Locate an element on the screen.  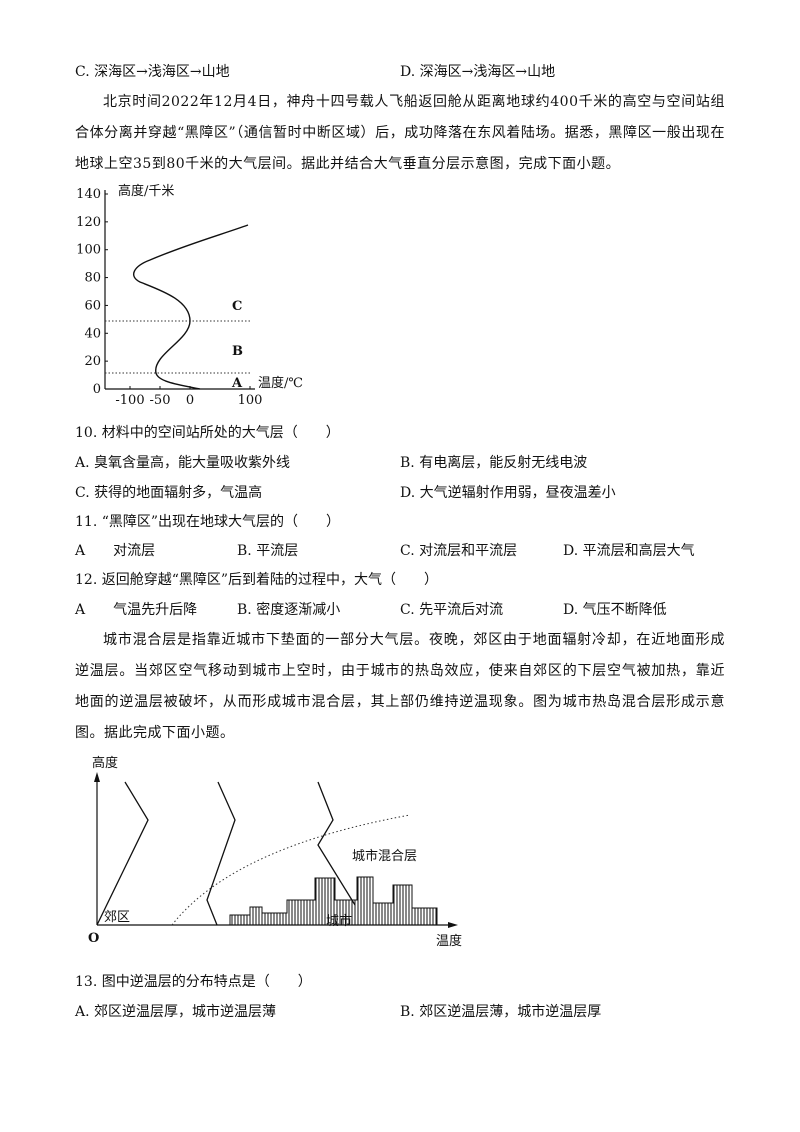
option: D. 大气逆辐射作用弱，昼夜温差小 is located at coordinates (508, 493).